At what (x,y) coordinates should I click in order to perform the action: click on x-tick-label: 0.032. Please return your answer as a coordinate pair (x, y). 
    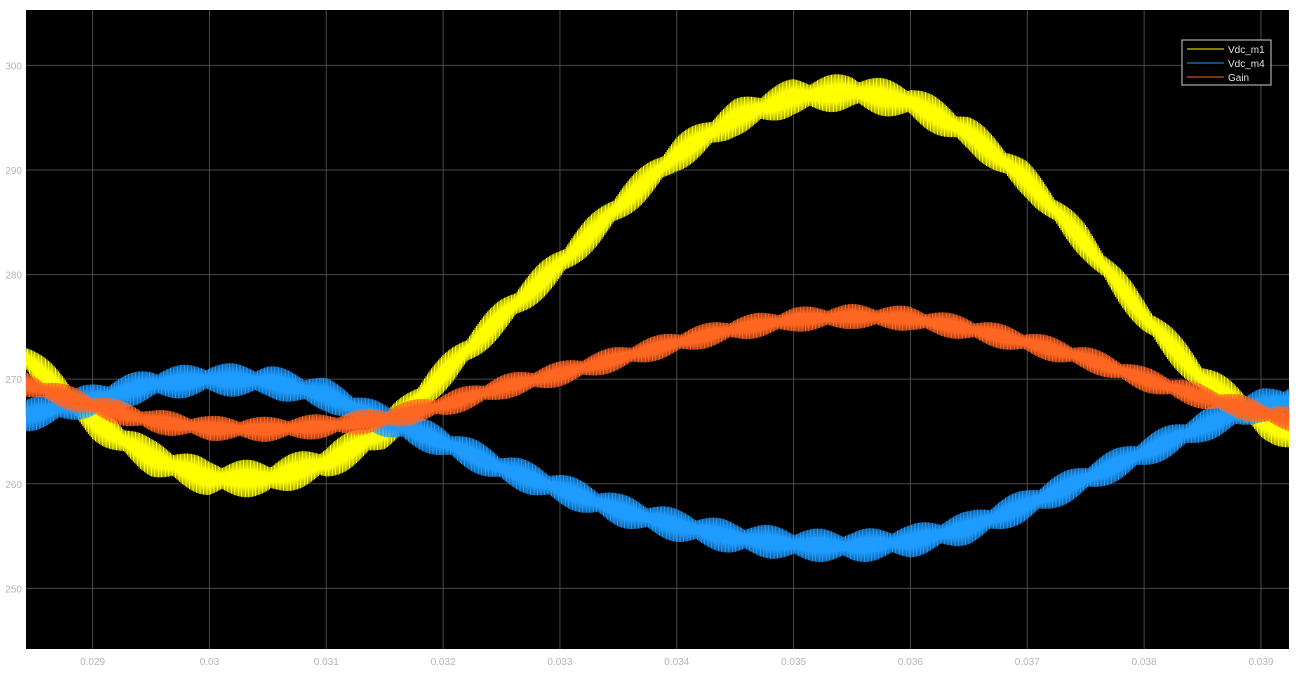
    Looking at the image, I should click on (443, 662).